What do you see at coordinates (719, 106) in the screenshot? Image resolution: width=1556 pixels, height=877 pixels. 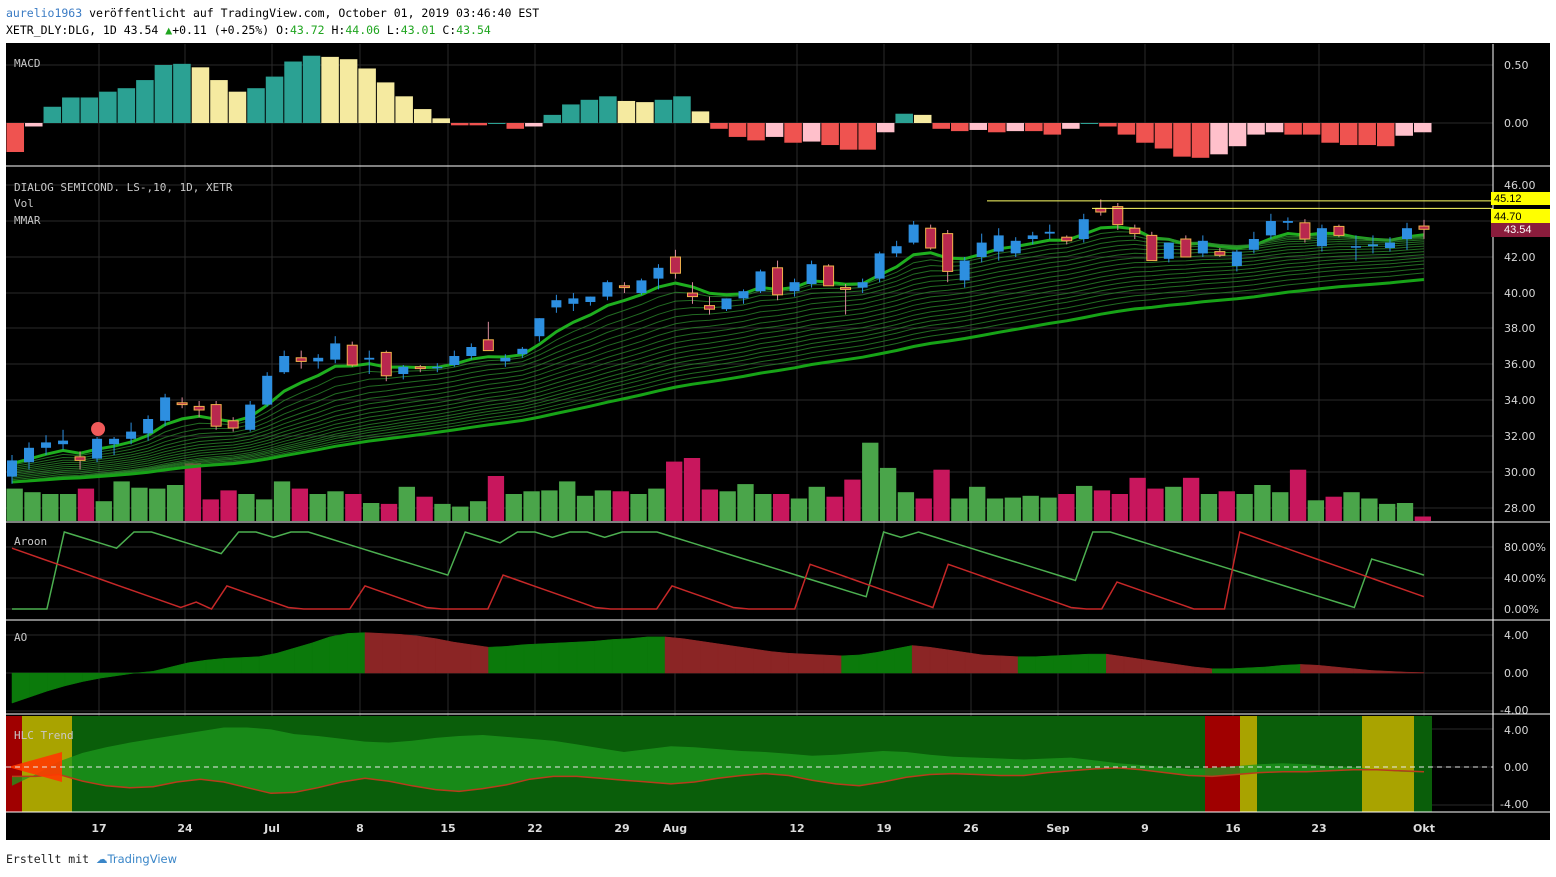 I see `macd-pane` at bounding box center [719, 106].